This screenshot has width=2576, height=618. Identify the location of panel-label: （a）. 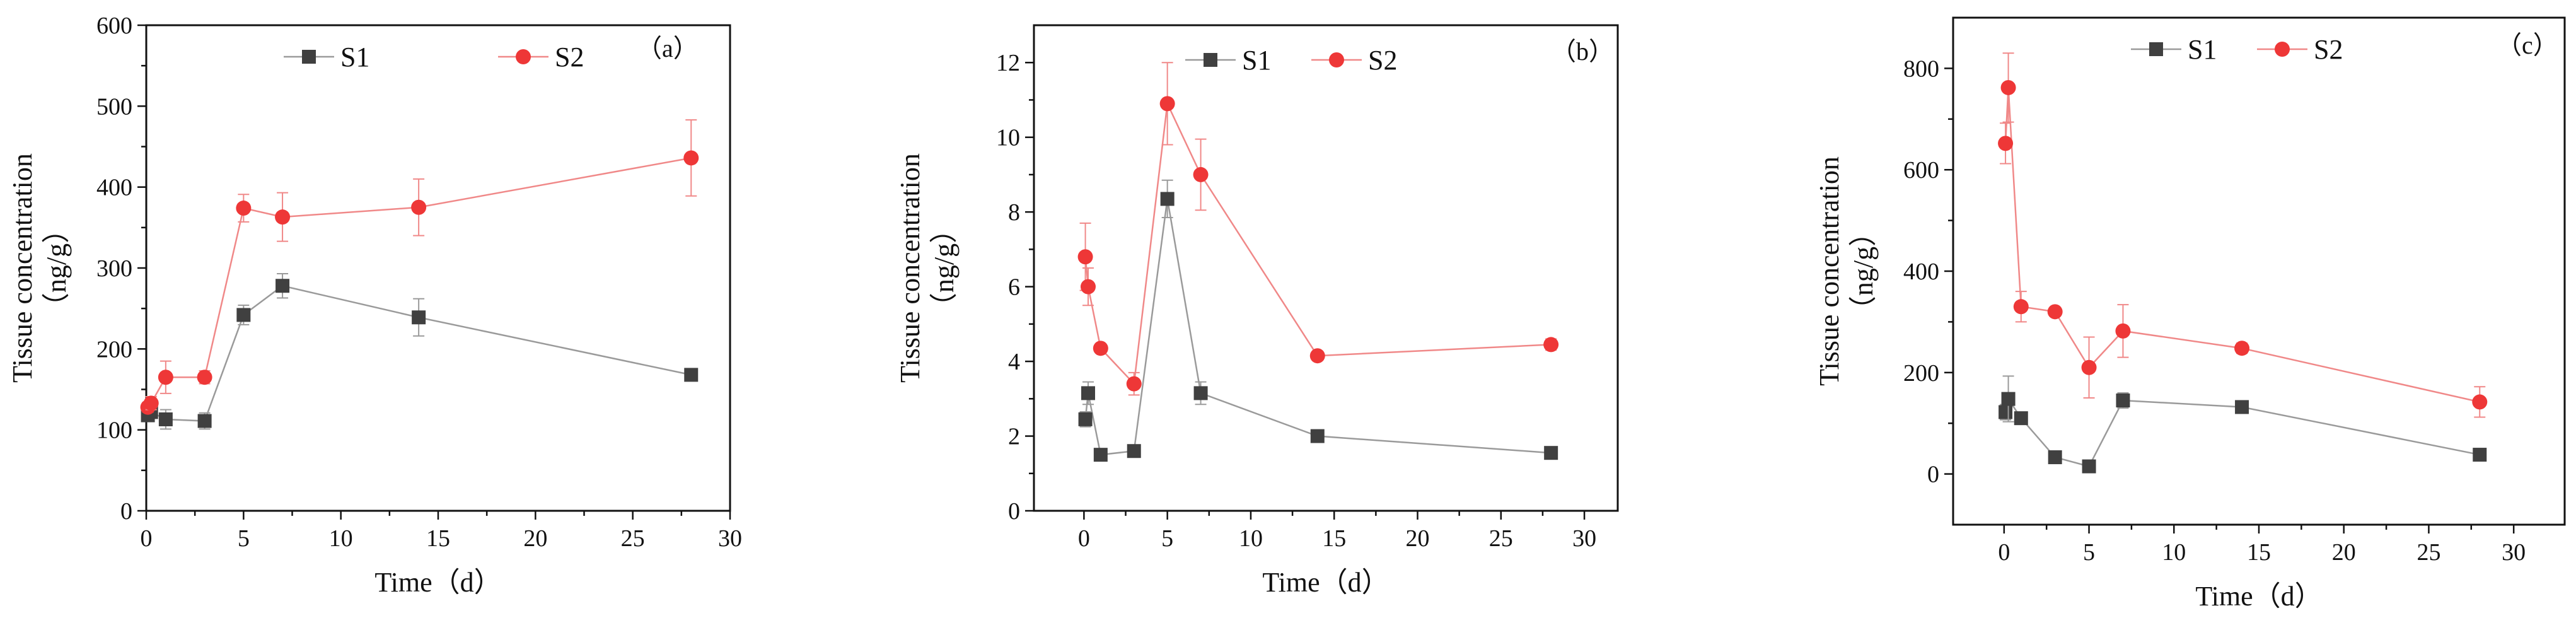
(668, 48).